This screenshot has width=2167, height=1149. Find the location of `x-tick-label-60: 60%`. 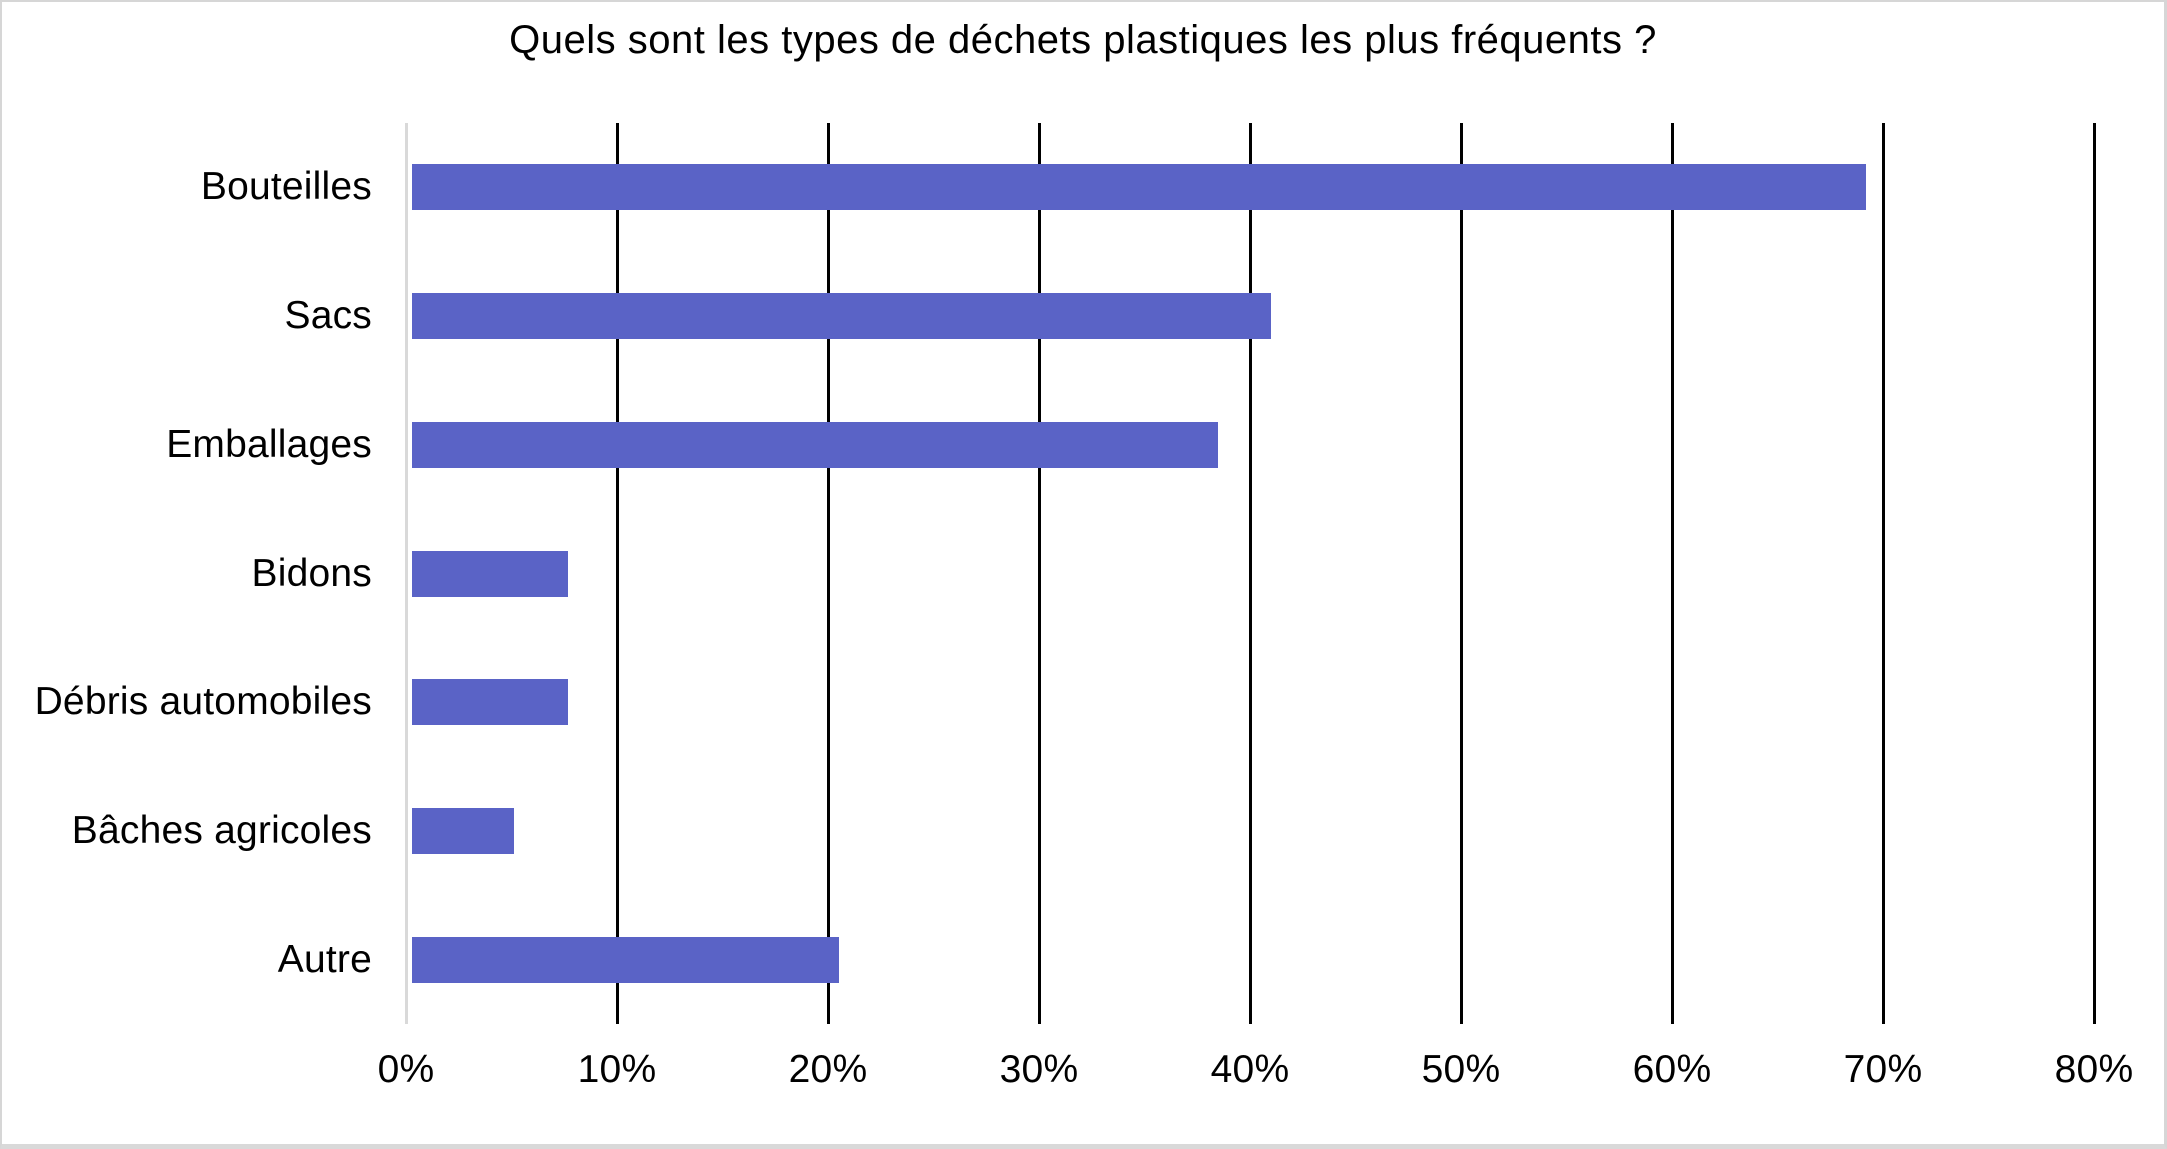

x-tick-label-60: 60% is located at coordinates (1672, 1069).